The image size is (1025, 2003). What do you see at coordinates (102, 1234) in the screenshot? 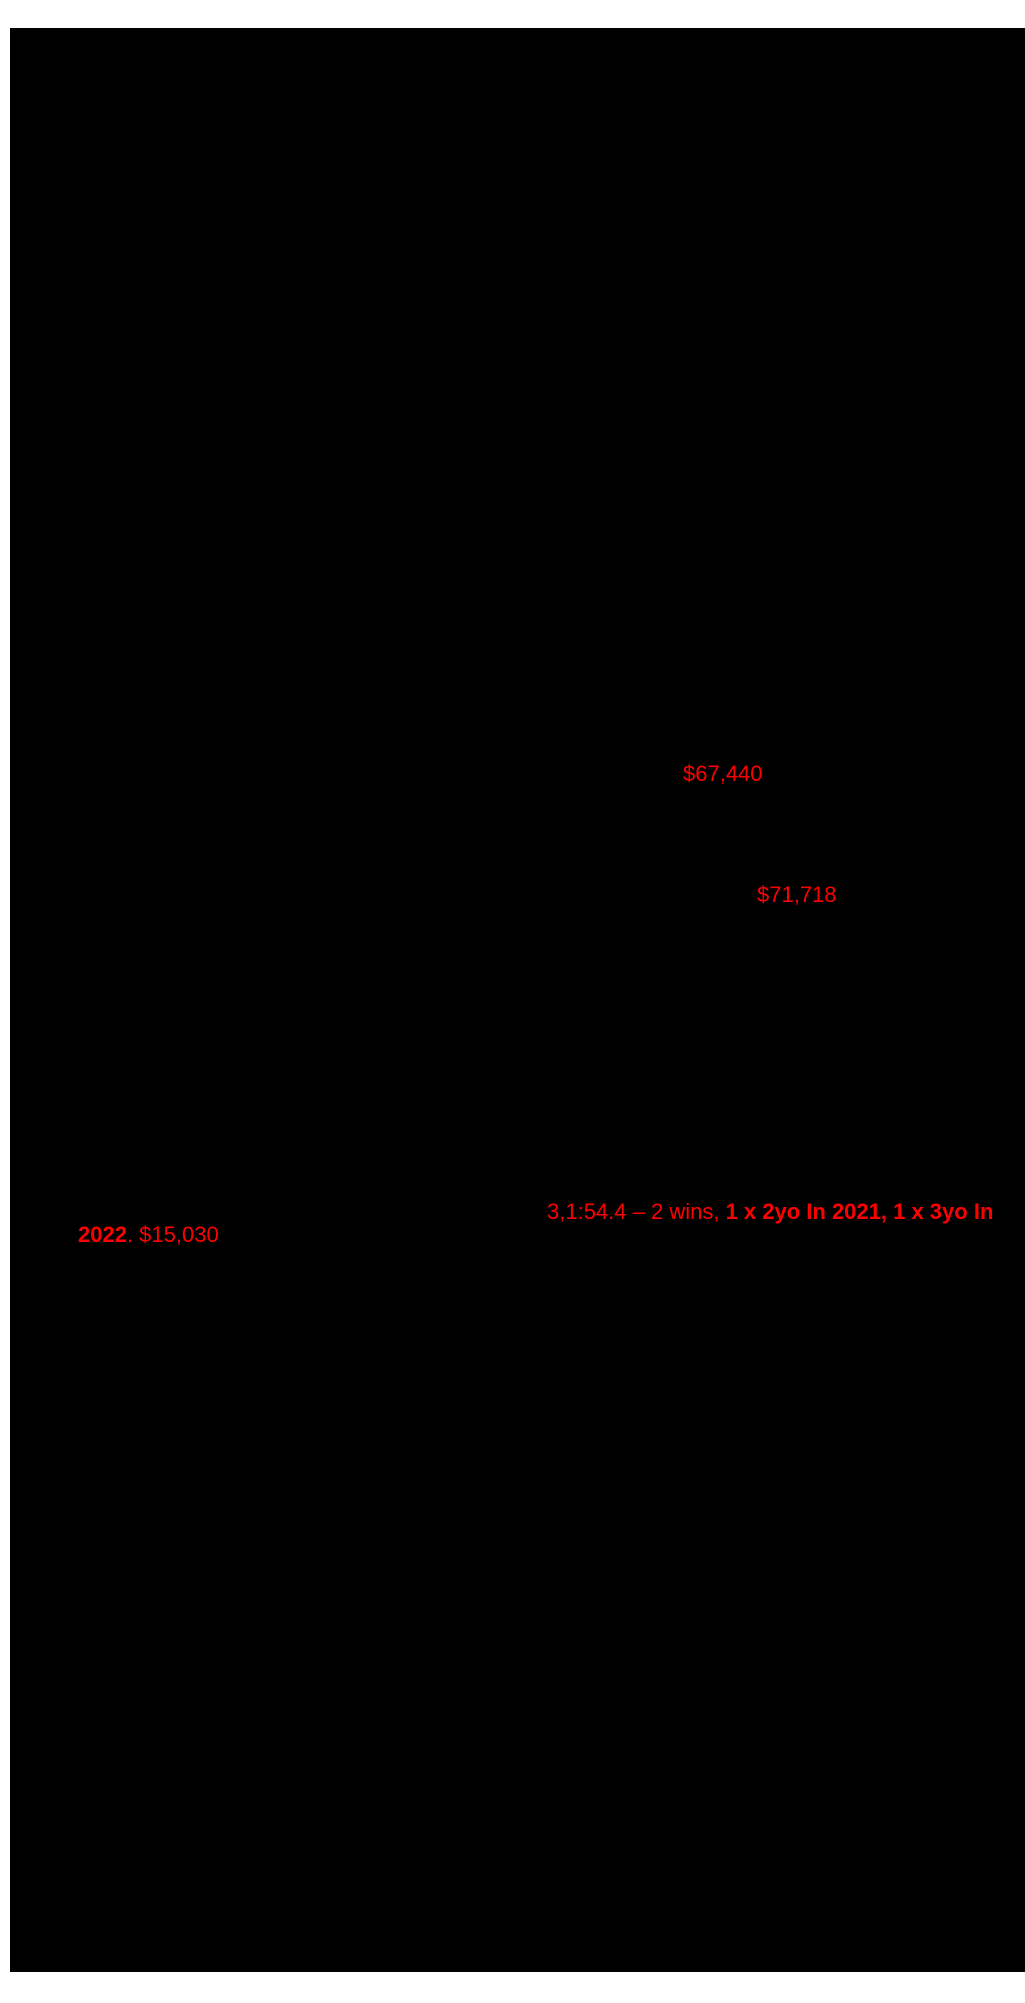
I see `race-record-year-bold: 2022` at bounding box center [102, 1234].